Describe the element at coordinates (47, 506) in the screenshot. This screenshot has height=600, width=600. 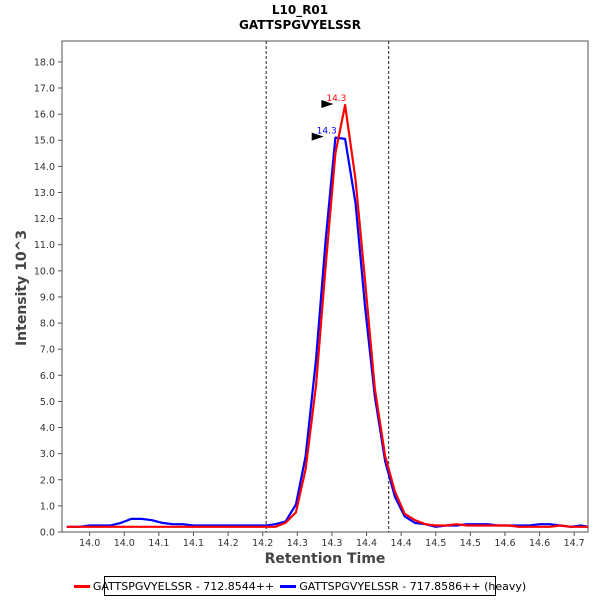
I see `y-tick-label: 1.0` at that location.